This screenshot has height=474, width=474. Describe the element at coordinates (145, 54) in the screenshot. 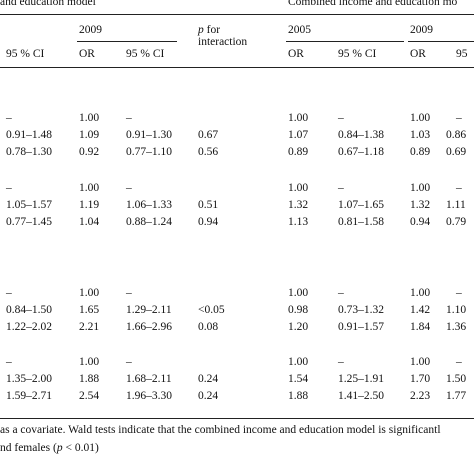

I see `col-header-ci-2009: 95 % CI` at that location.